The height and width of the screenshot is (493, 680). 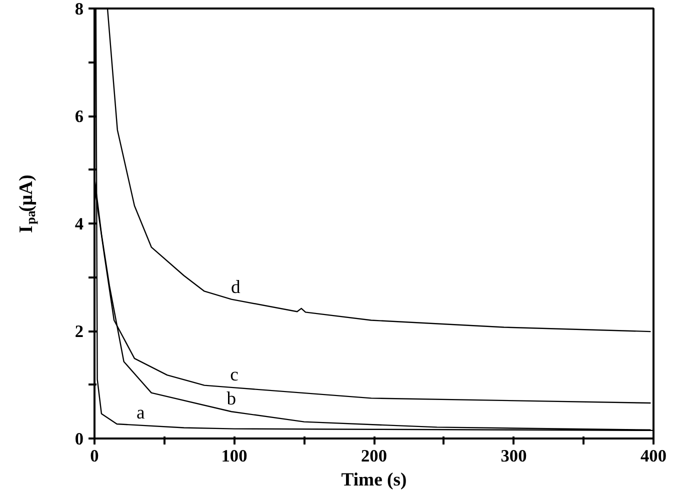 What do you see at coordinates (79, 331) in the screenshot?
I see `y-tick-label: 2` at bounding box center [79, 331].